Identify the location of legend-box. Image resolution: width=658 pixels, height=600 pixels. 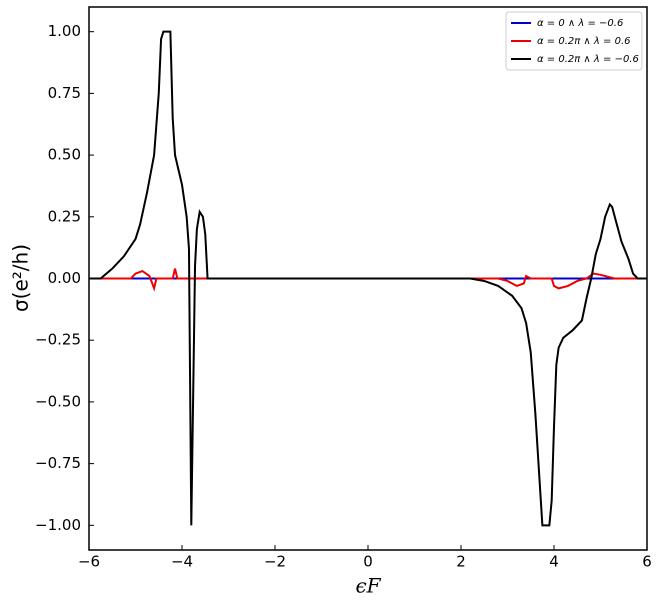
(574, 41).